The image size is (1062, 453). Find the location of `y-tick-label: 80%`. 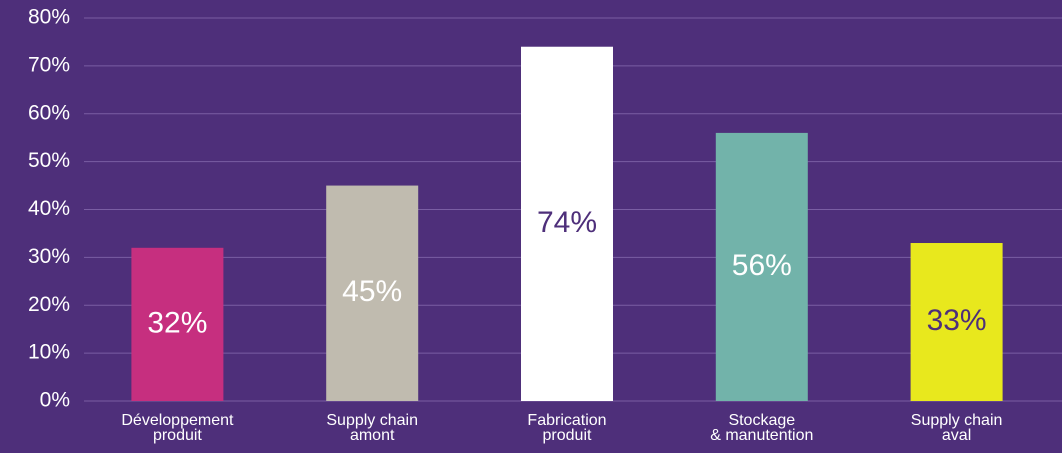

y-tick-label: 80% is located at coordinates (49, 17).